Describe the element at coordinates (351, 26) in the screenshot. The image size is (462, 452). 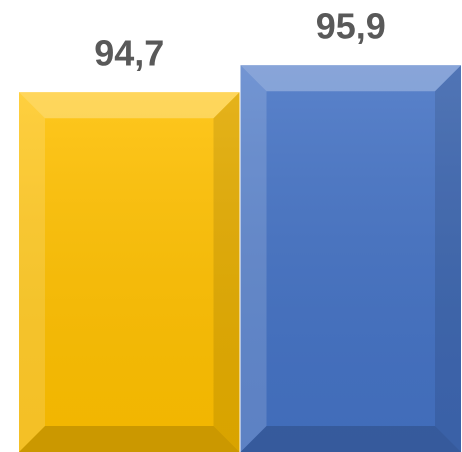
I see `data-label: 95,9` at that location.